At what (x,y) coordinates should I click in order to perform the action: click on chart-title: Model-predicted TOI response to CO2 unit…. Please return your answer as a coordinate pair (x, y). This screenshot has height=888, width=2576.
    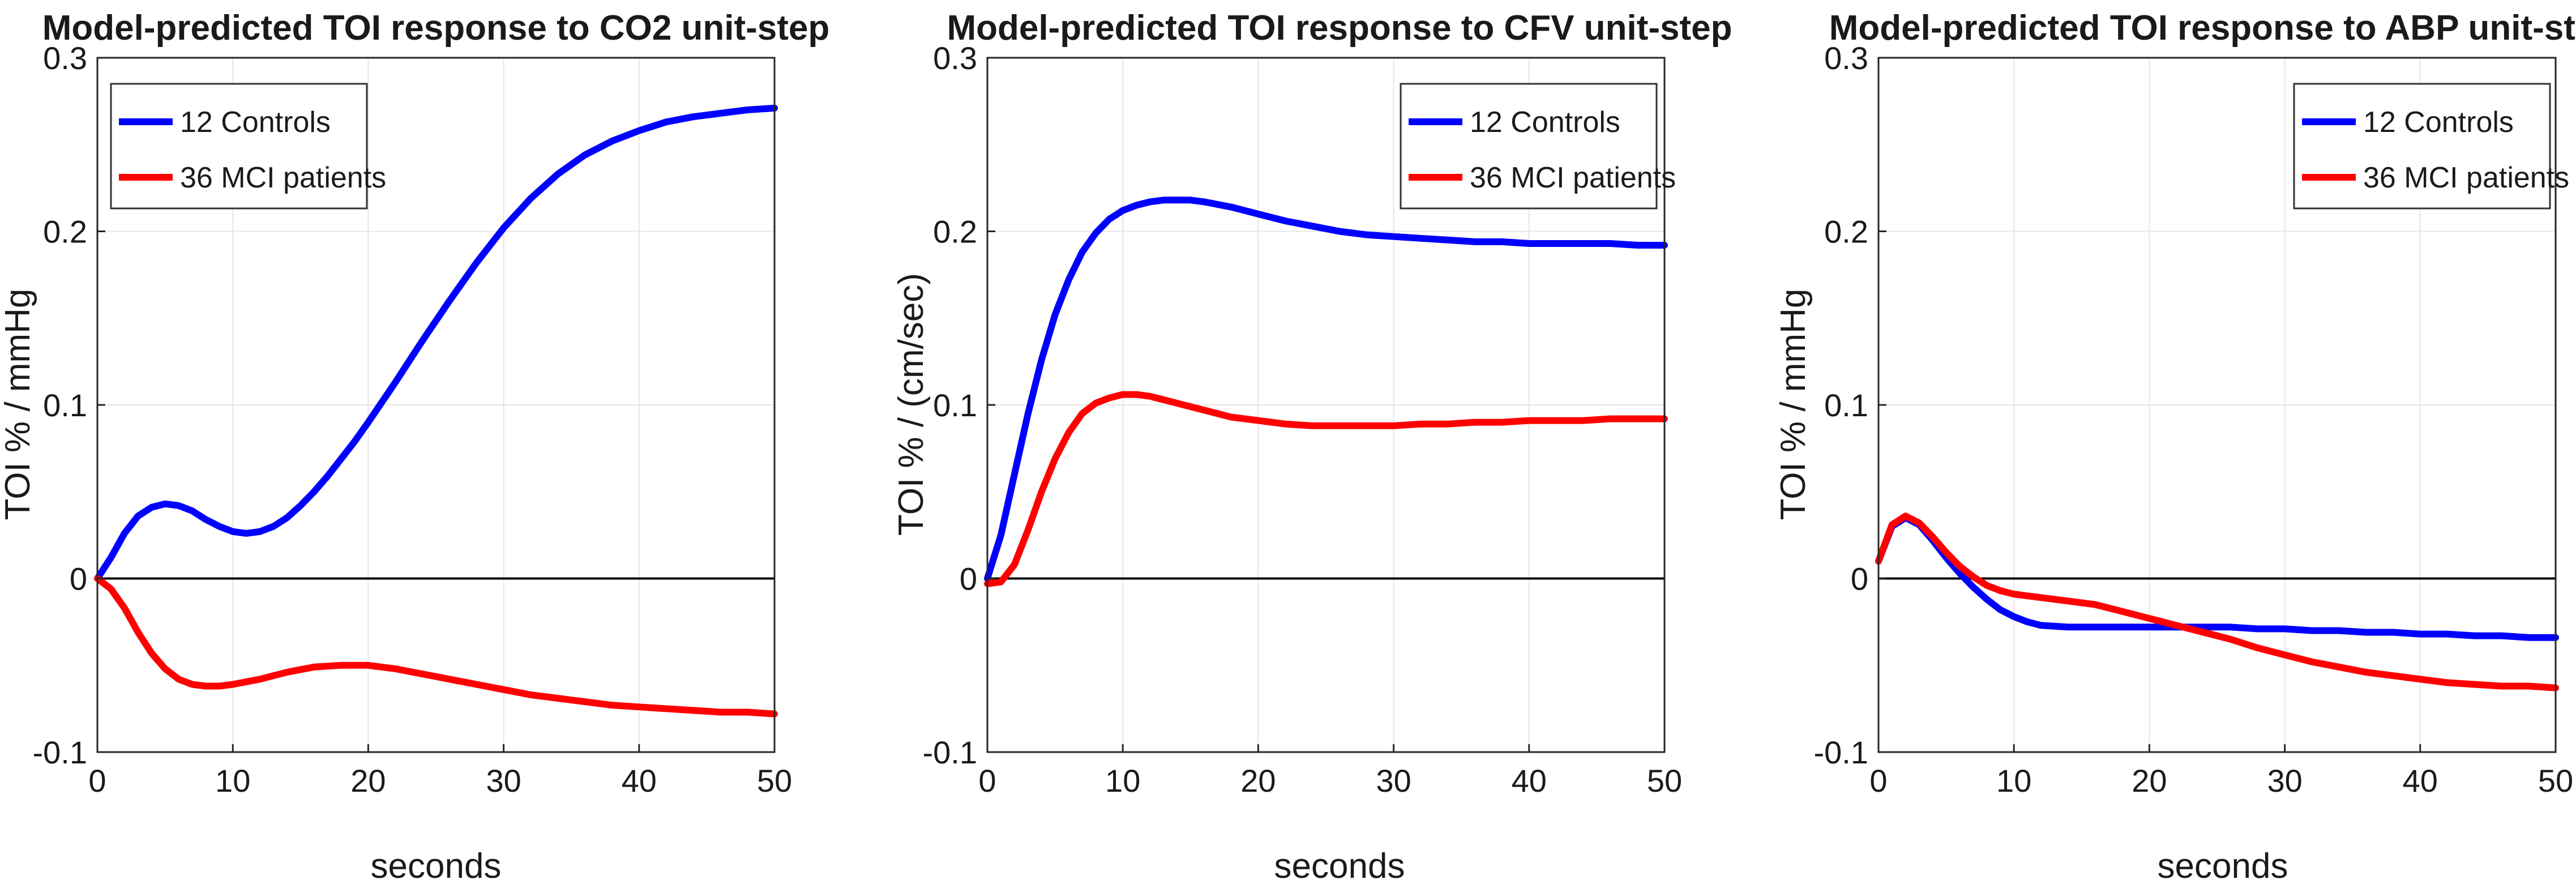
    Looking at the image, I should click on (436, 28).